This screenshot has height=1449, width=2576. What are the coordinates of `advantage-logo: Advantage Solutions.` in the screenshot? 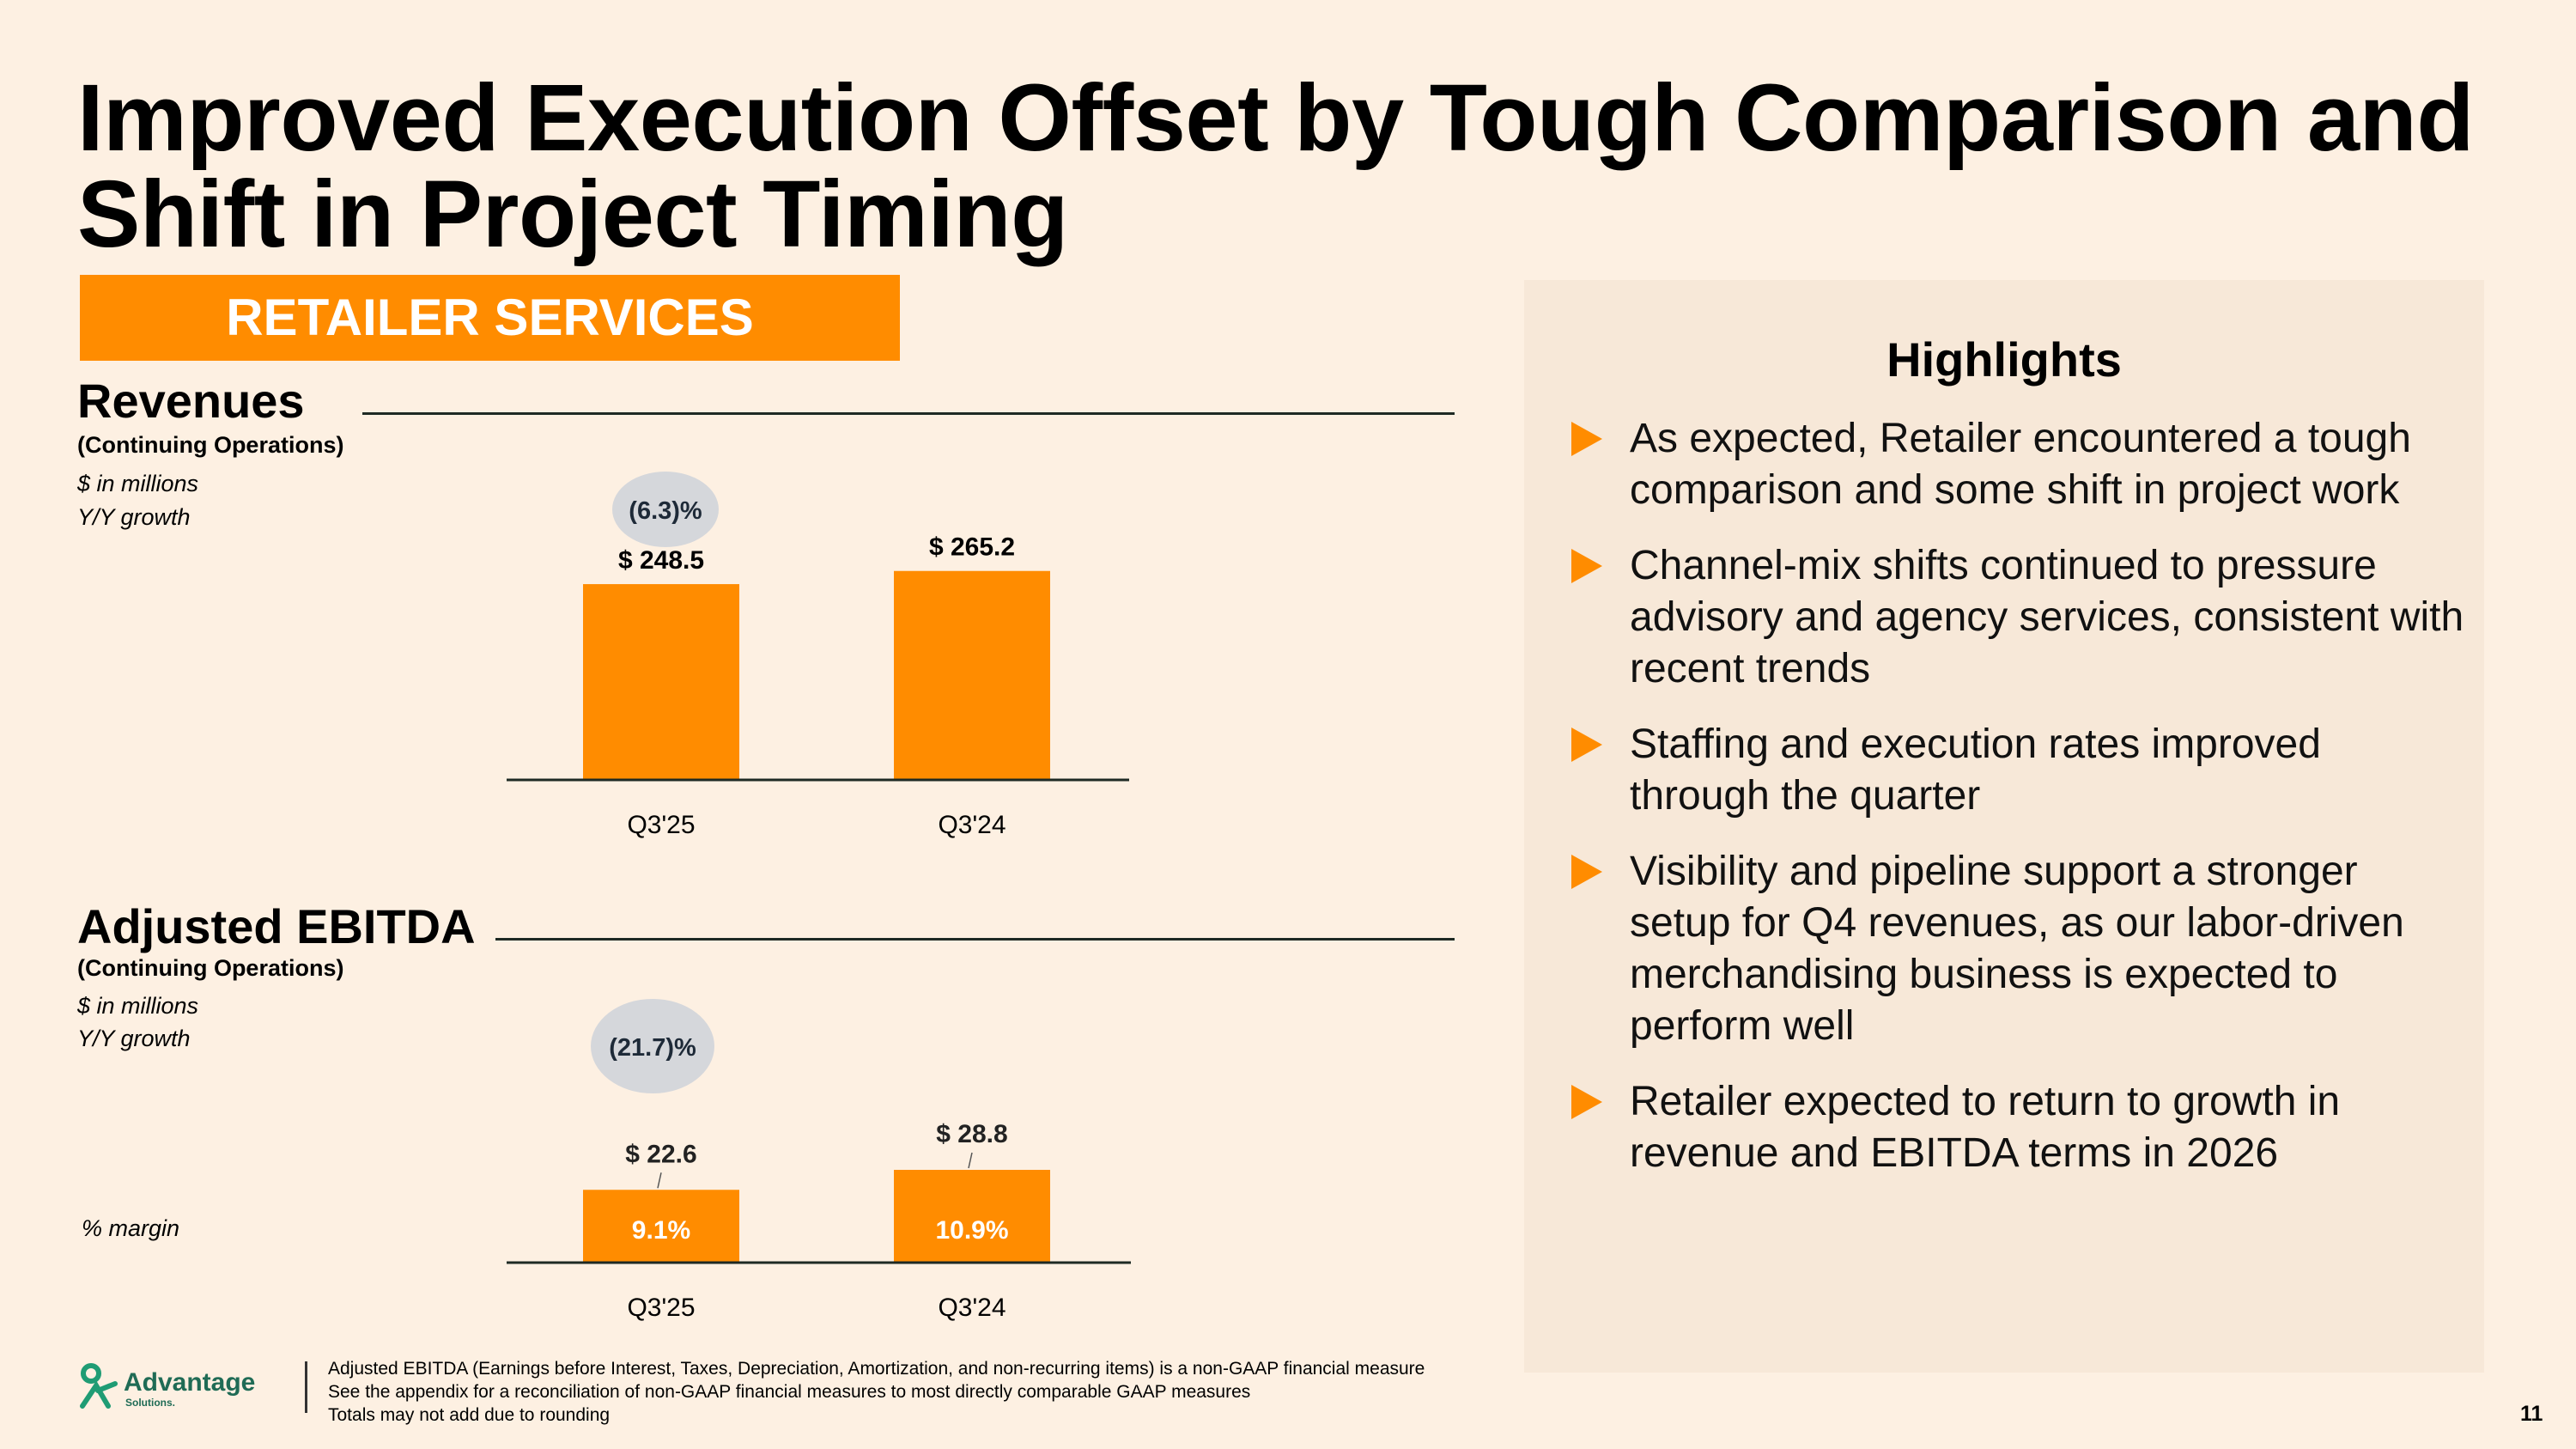 It's located at (167, 1386).